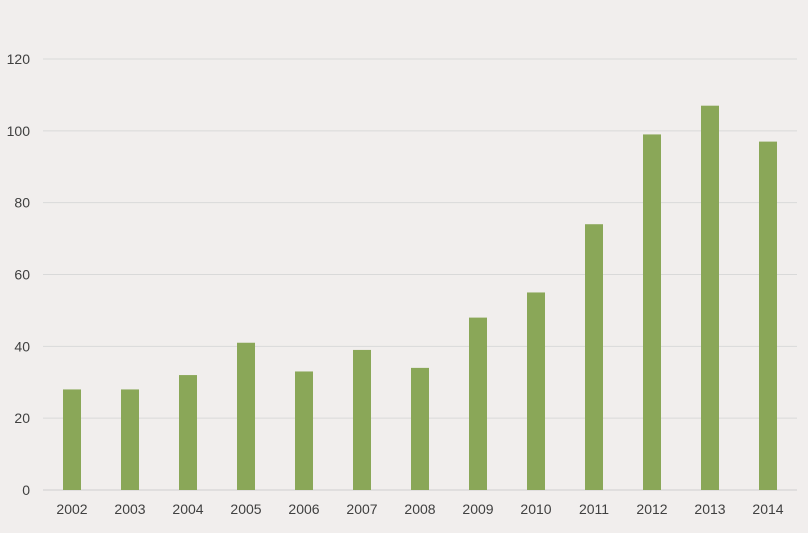  Describe the element at coordinates (651, 509) in the screenshot. I see `x-tick-label: 2012` at that location.